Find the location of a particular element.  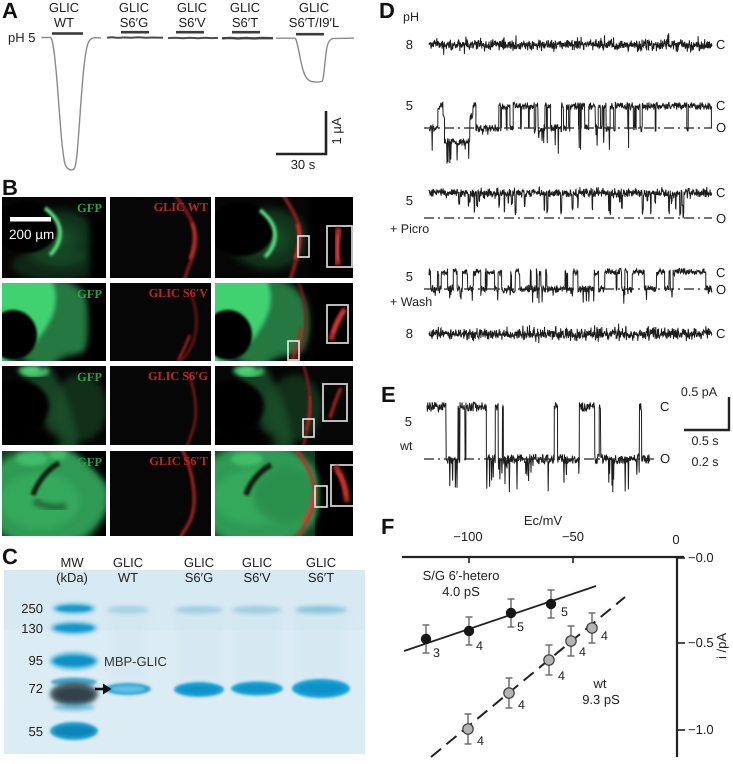

svg-text: (kDa) is located at coordinates (72, 577).